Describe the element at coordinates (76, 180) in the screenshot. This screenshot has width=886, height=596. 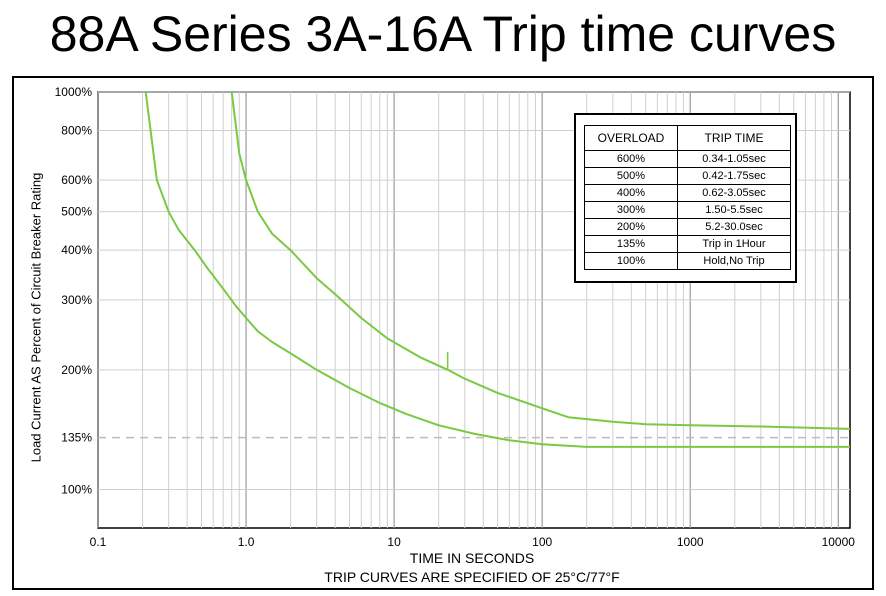
I see `y-tick-label: 600%` at that location.